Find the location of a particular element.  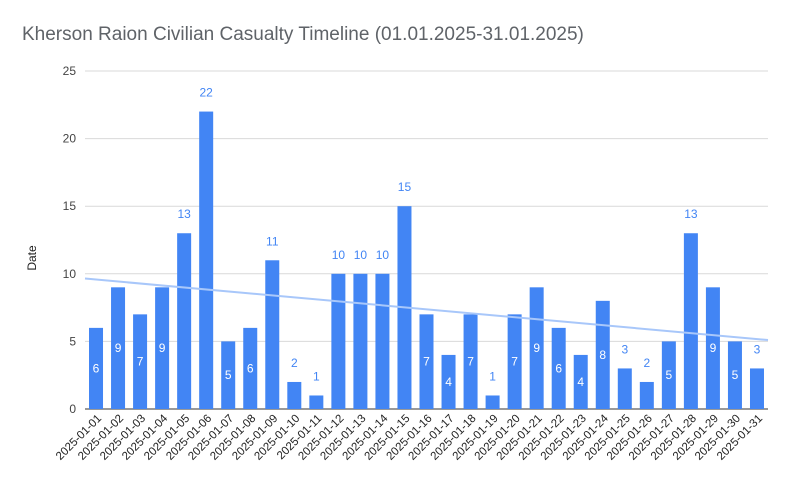

data-label: 8 is located at coordinates (602, 355).